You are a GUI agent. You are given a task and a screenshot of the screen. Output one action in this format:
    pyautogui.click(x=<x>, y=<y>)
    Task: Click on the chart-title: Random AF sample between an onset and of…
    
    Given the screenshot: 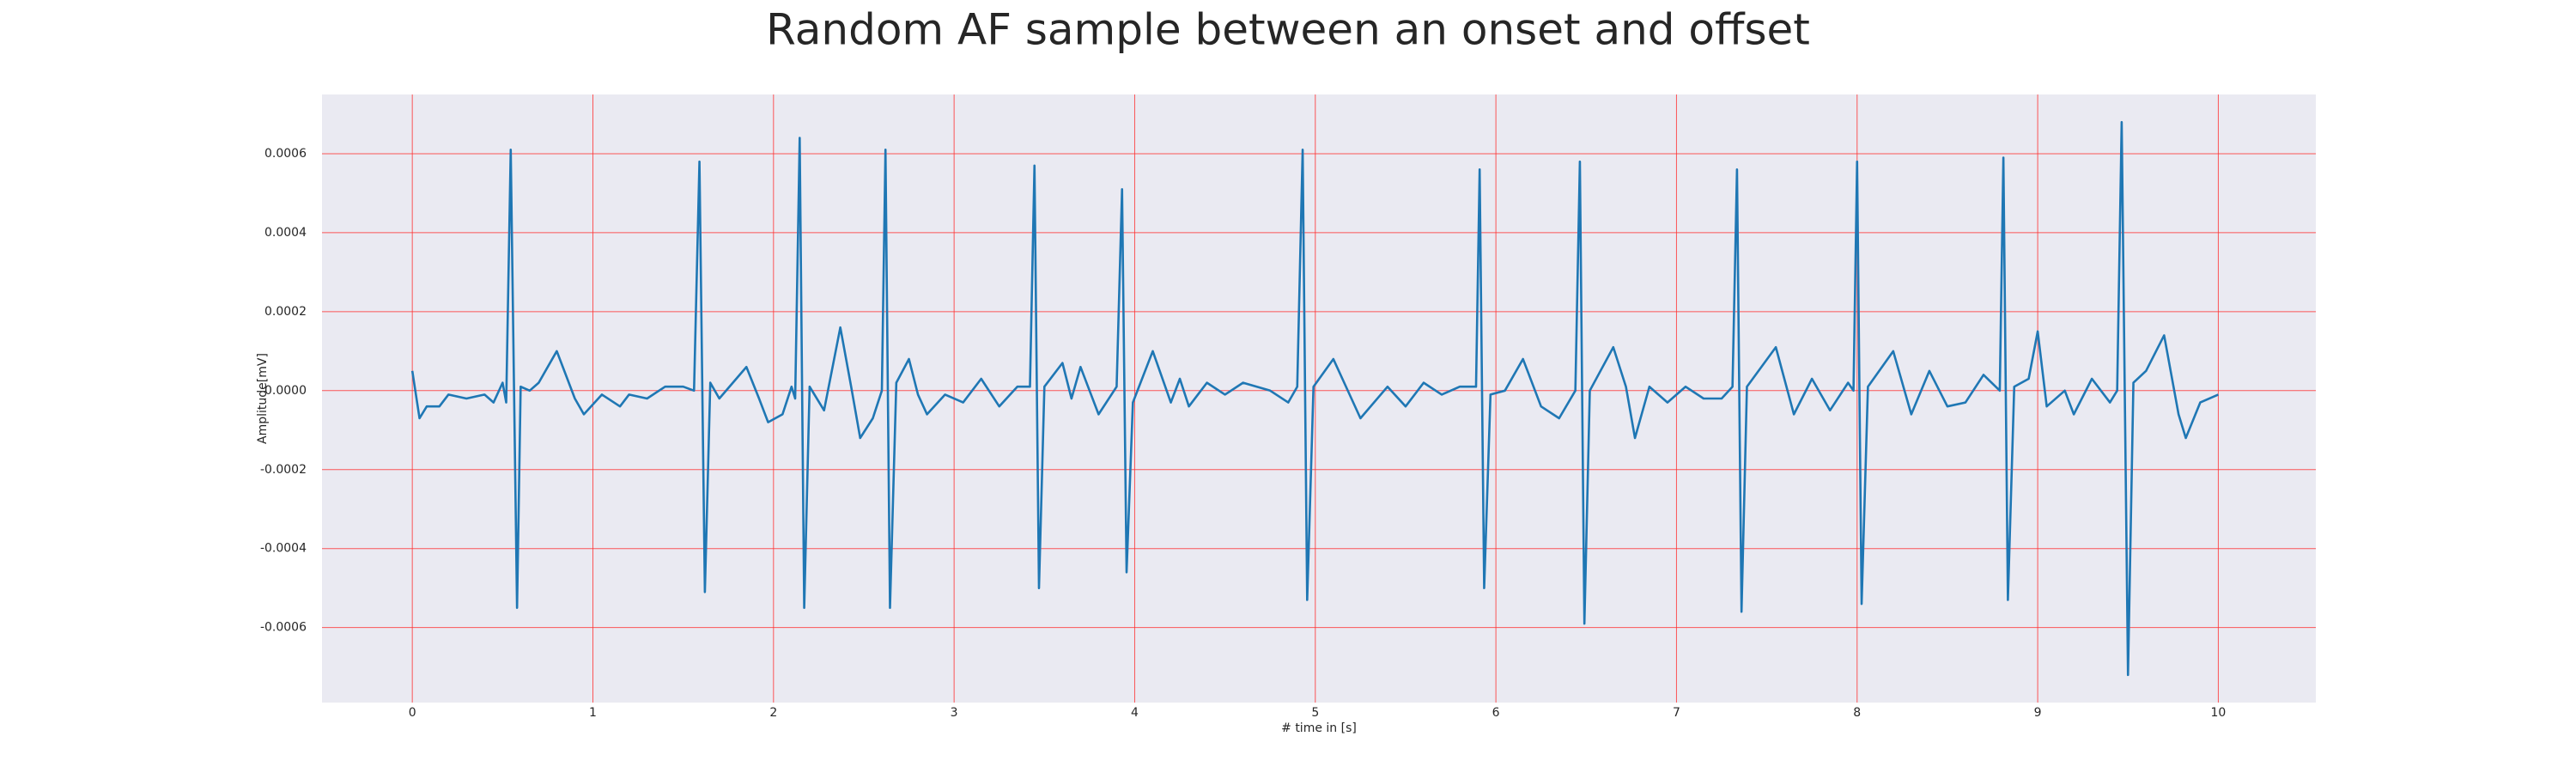 What is the action you would take?
    pyautogui.click(x=1288, y=30)
    